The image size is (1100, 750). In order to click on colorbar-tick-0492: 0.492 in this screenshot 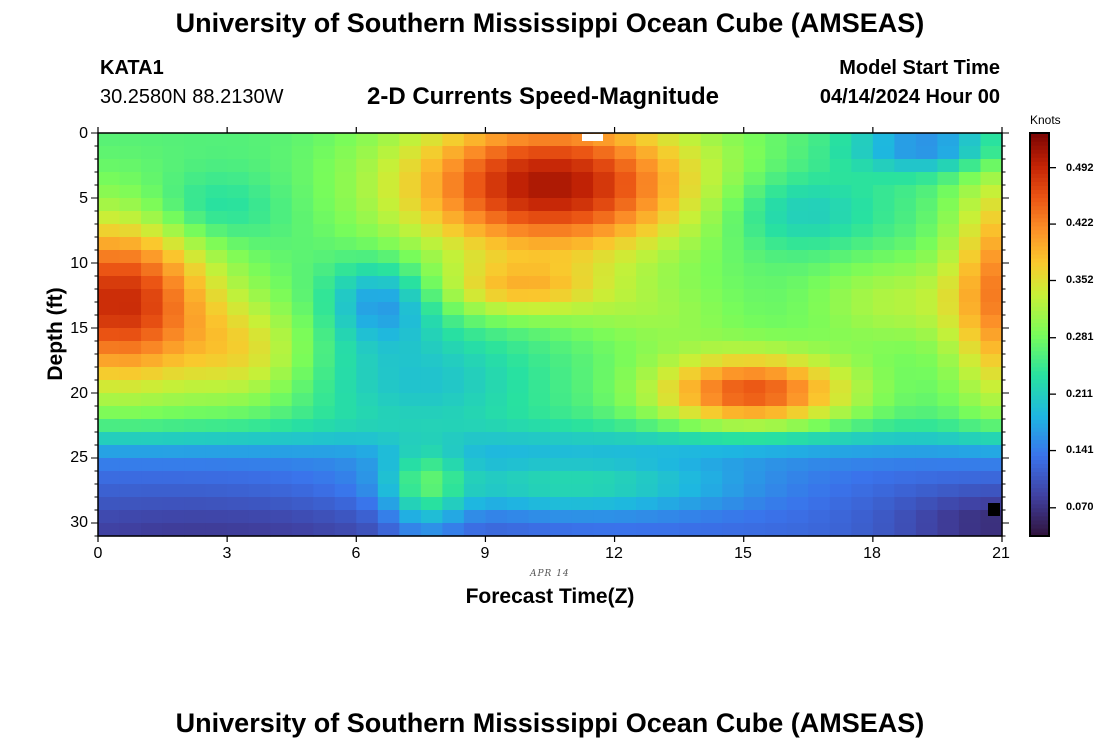, I will do `click(1080, 168)`.